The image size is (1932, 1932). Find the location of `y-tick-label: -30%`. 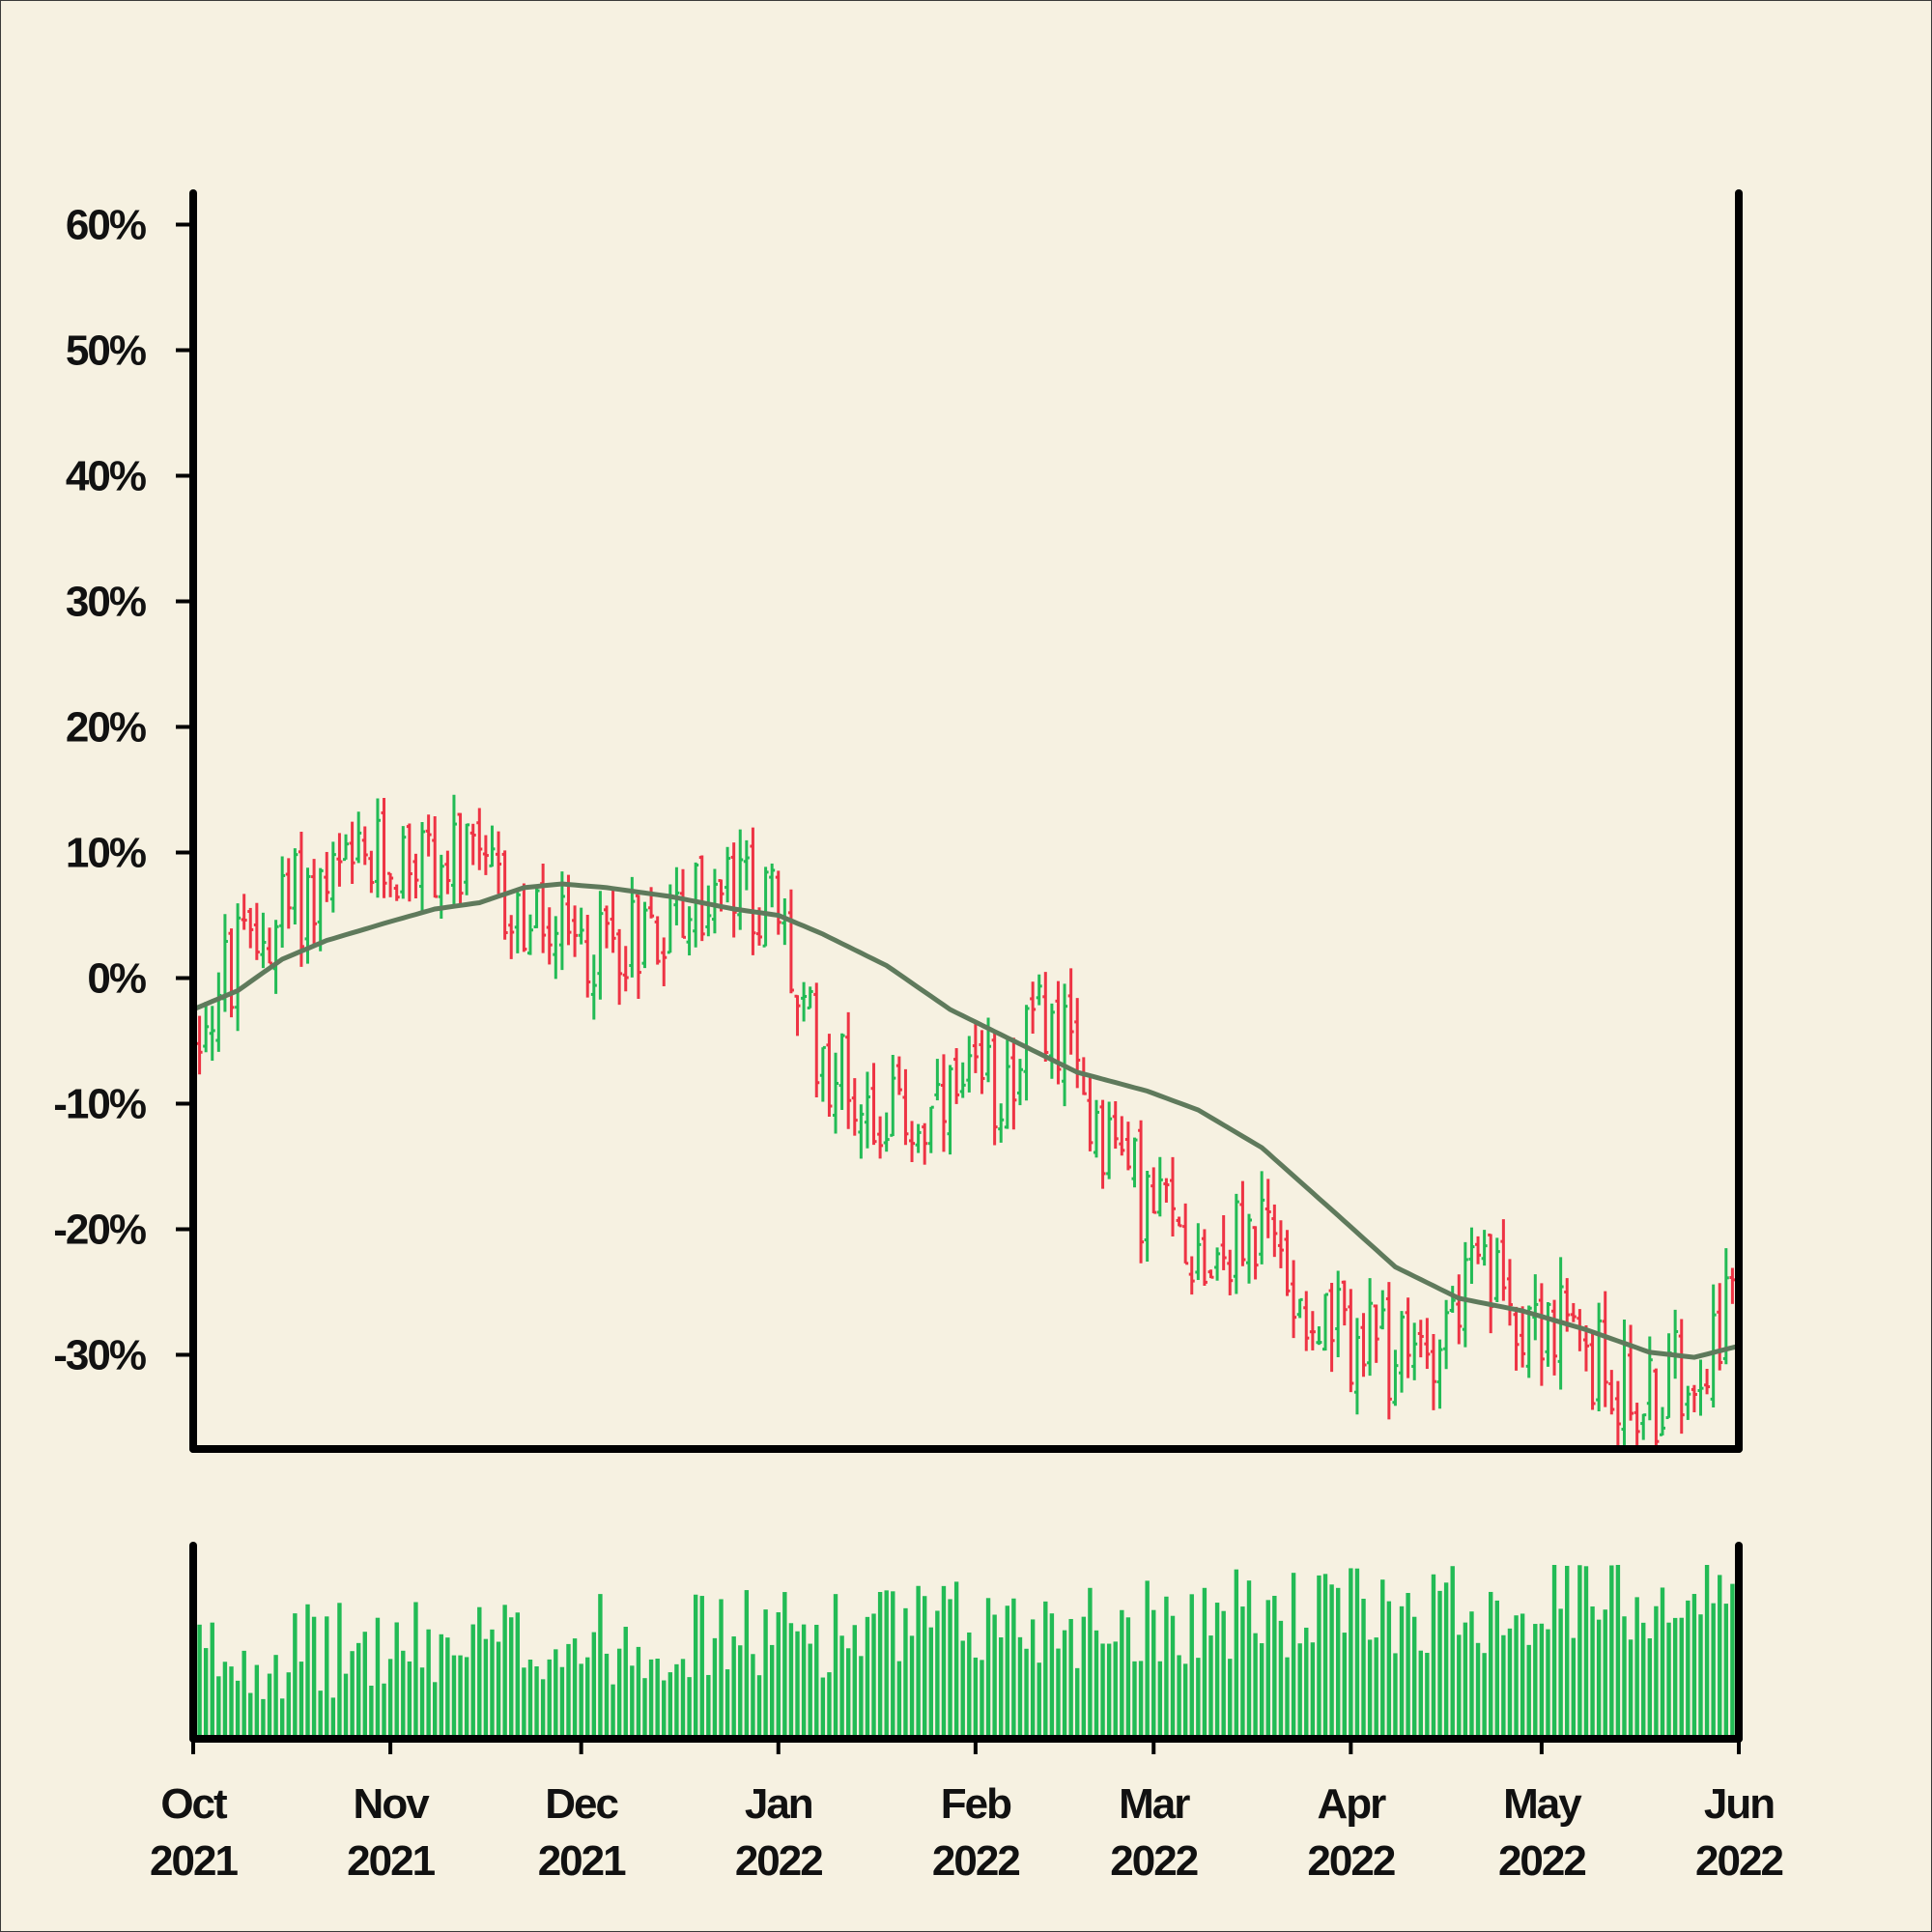

y-tick-label: -30% is located at coordinates (99, 1355).